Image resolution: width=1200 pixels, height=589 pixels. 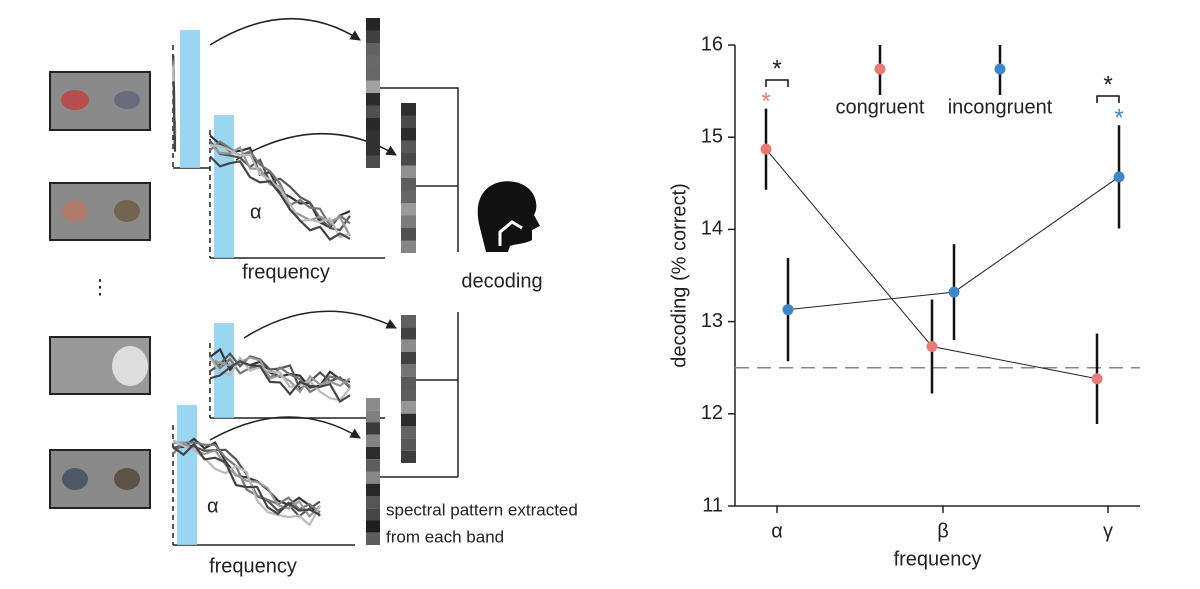 I want to click on y-tick-label: 13, so click(x=712, y=321).